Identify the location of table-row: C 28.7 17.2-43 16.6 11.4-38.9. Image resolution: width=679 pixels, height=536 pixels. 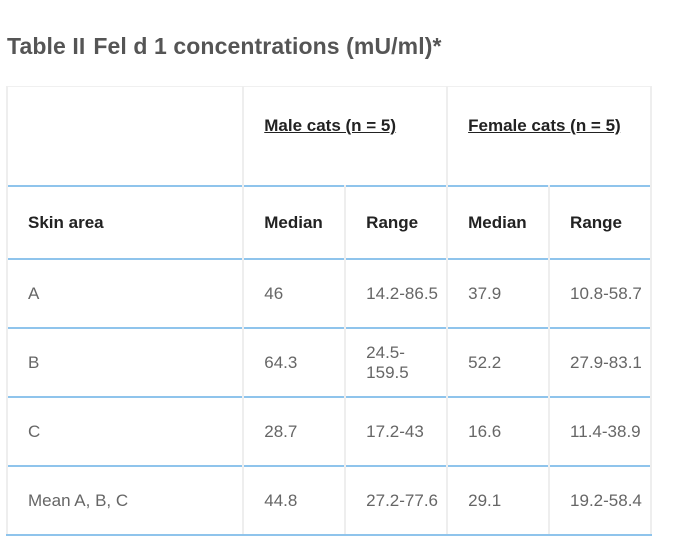
(328, 431).